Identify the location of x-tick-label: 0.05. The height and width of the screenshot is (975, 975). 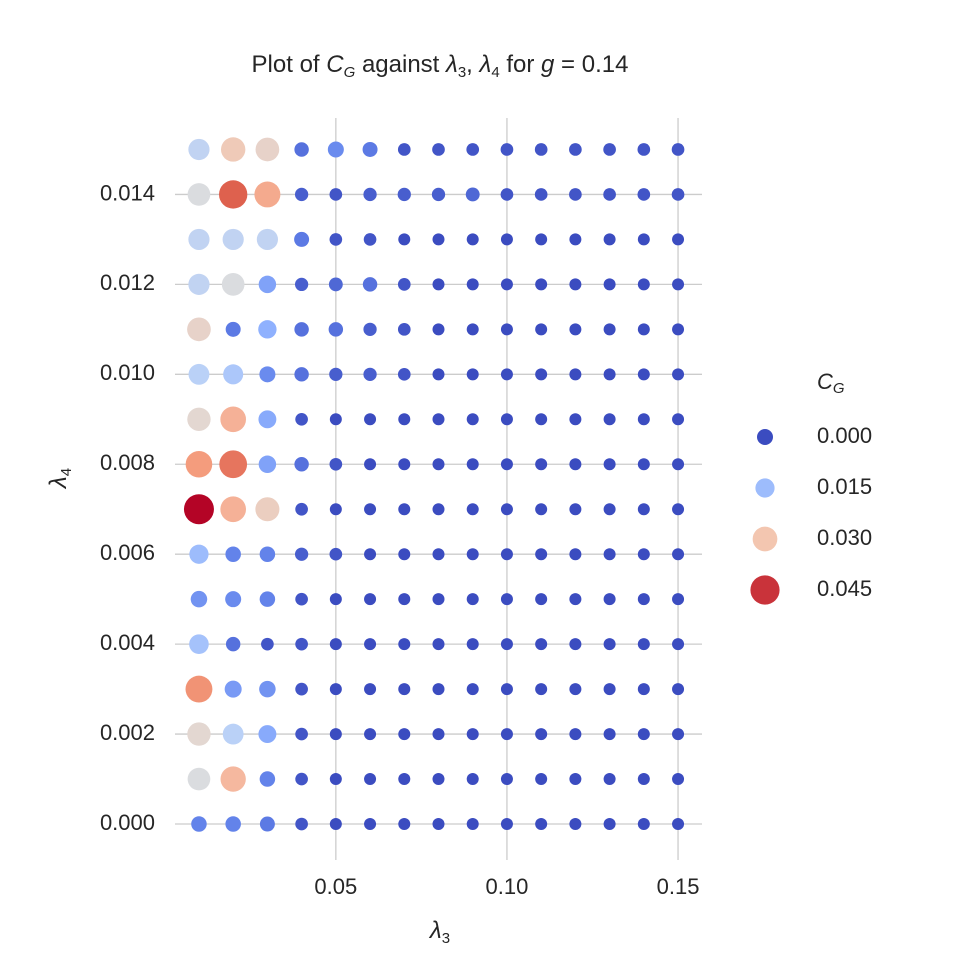
(335, 886).